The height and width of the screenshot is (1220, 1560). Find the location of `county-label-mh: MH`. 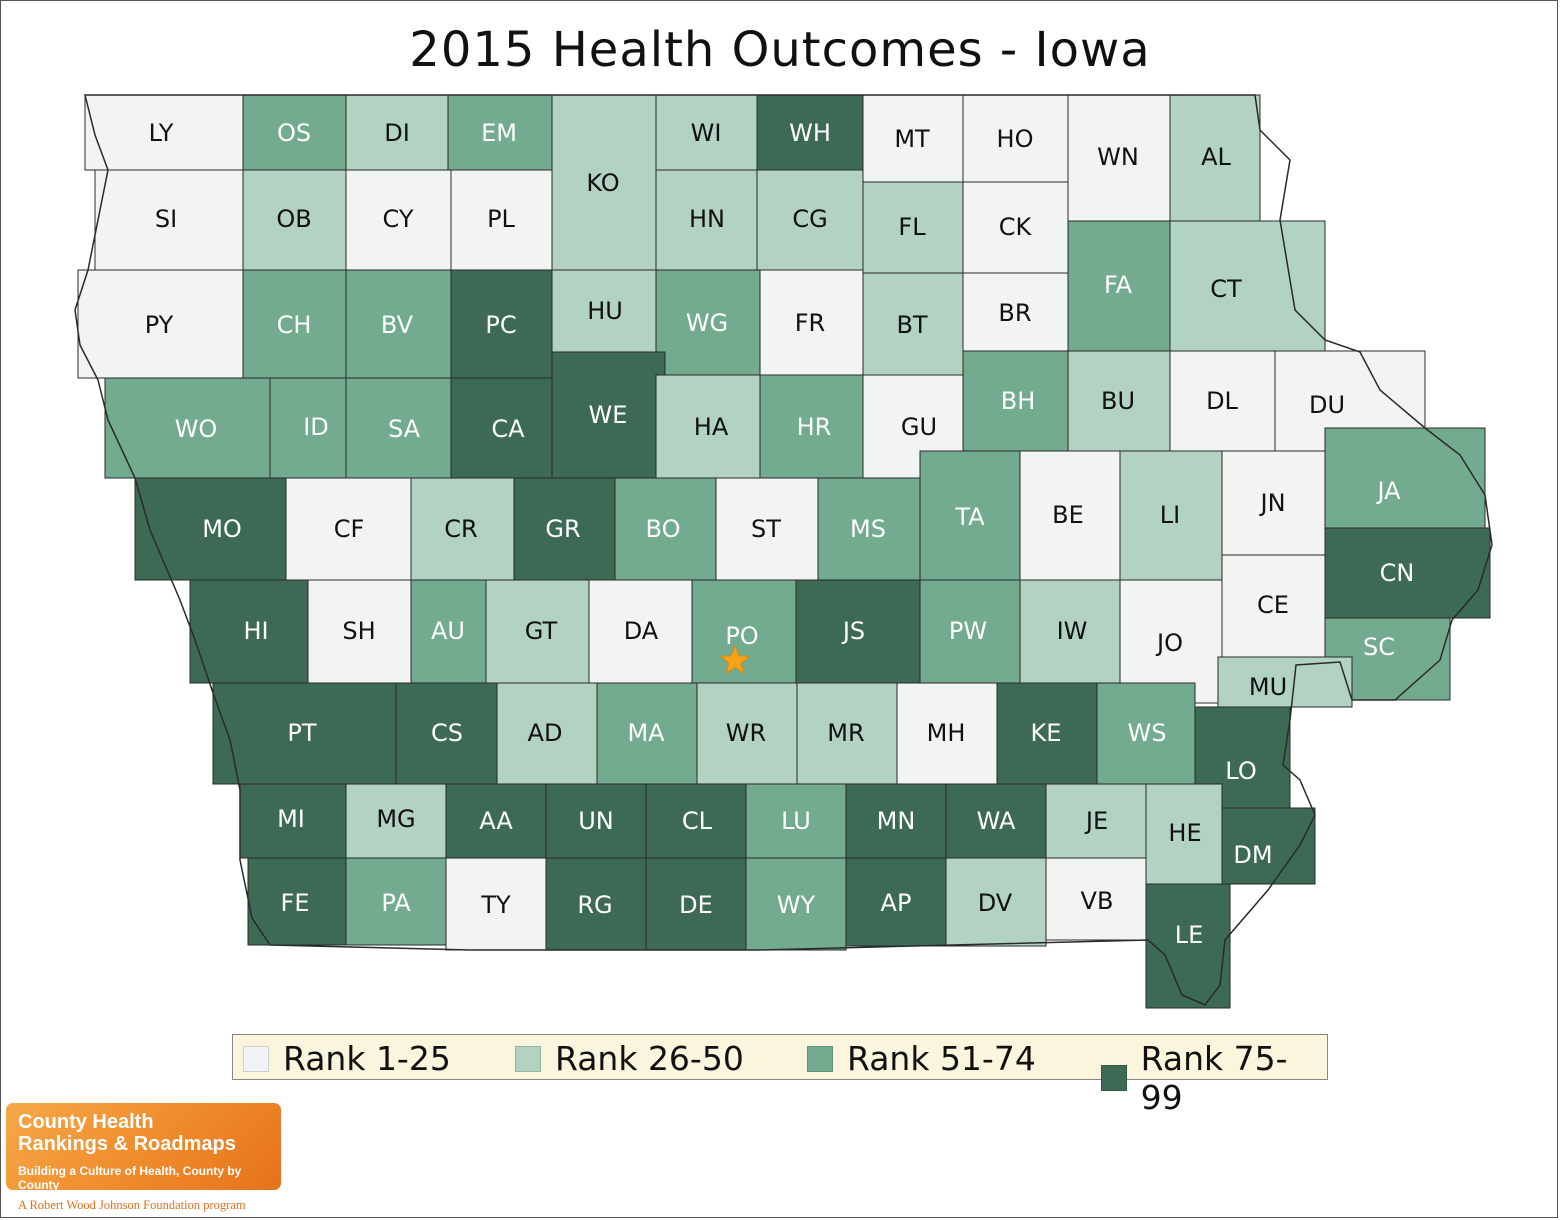

county-label-mh: MH is located at coordinates (946, 733).